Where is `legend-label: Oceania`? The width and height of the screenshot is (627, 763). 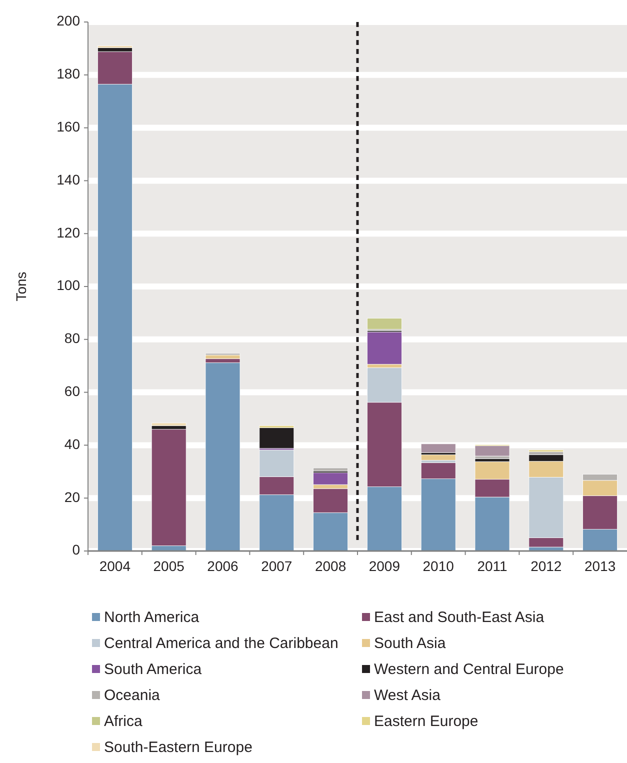
legend-label: Oceania is located at coordinates (132, 695).